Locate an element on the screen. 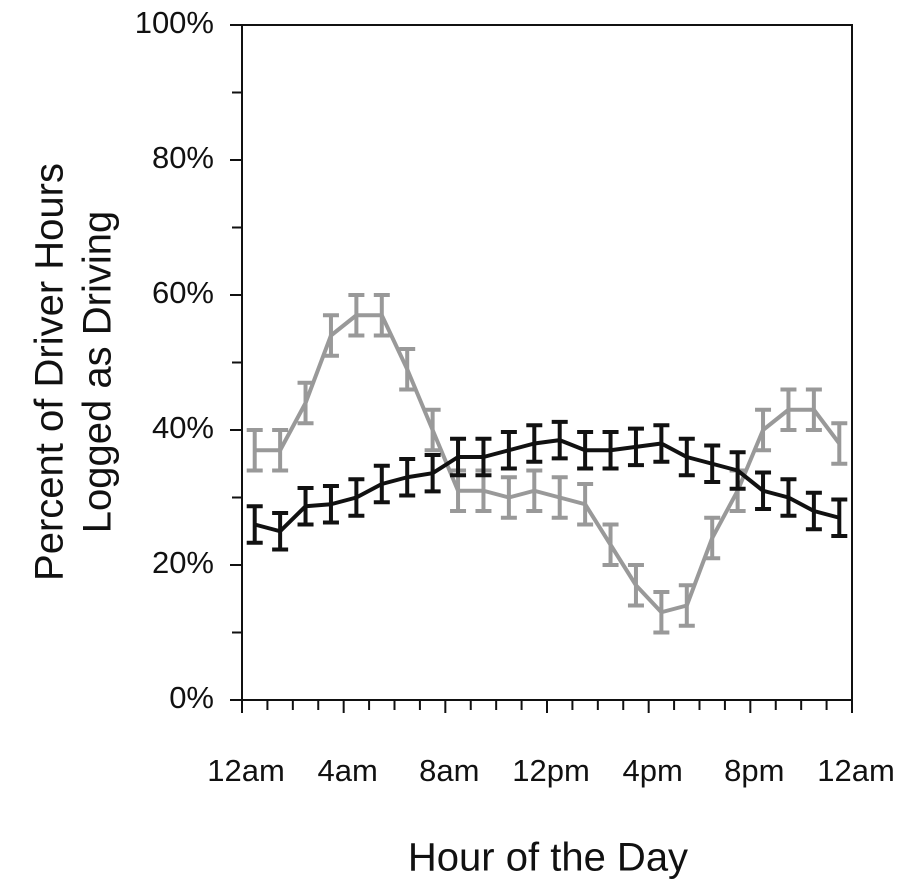  y-tick-label: 20% is located at coordinates (183, 562).